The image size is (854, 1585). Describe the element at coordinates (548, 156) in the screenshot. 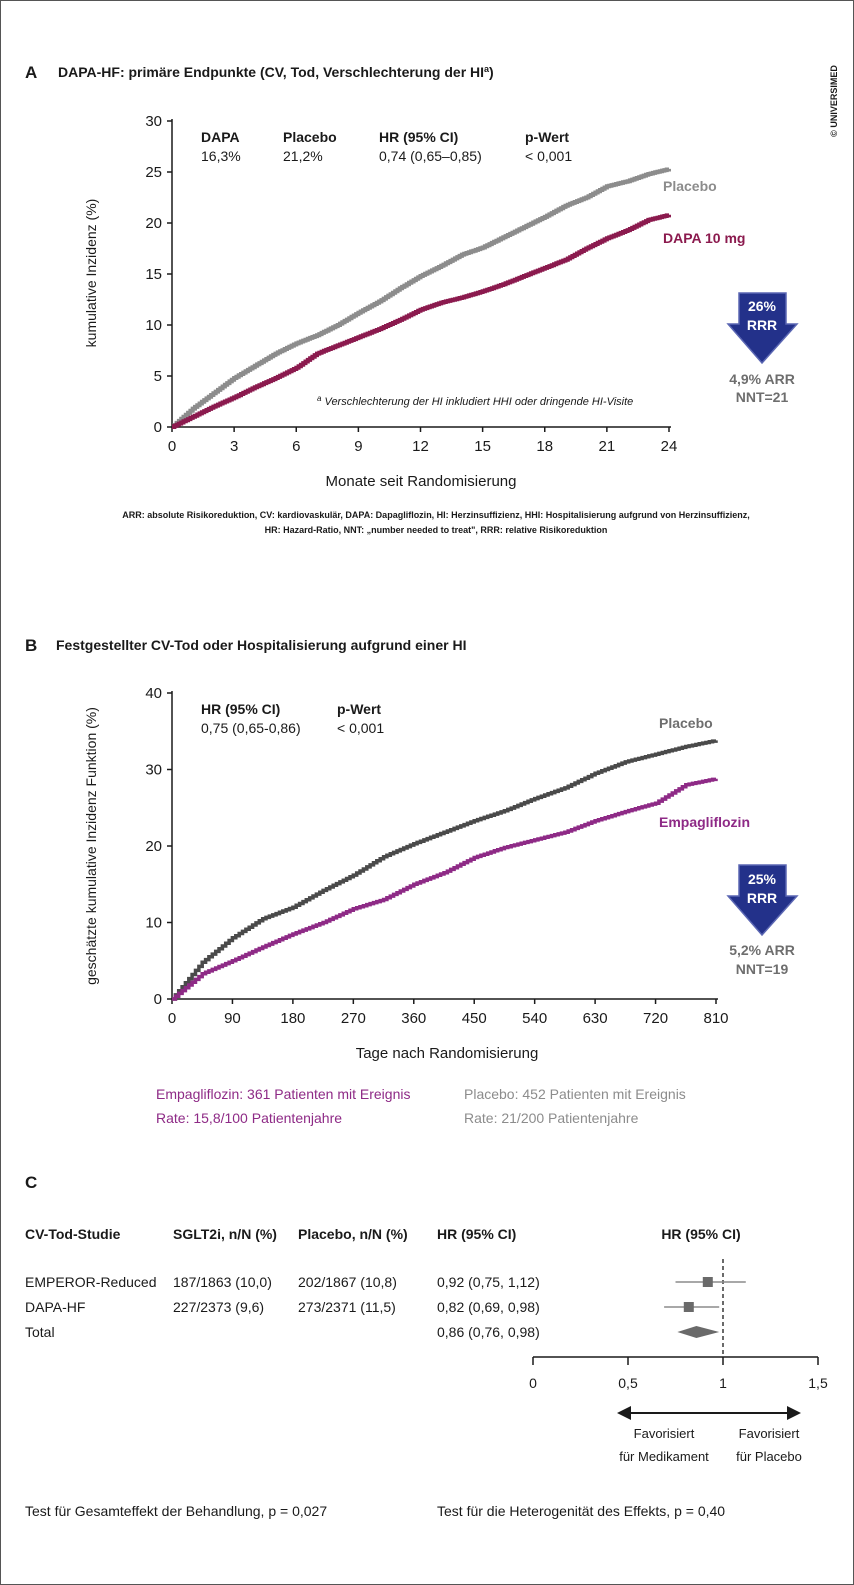

I see `stat-p-value-a: < 0,001` at that location.